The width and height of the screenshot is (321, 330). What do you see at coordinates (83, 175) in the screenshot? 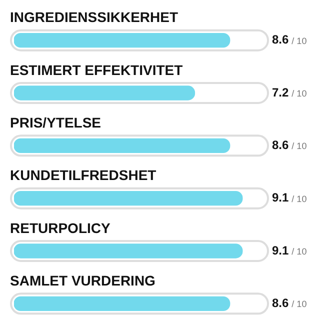
I see `y-tick-label: KUNDETILFREDSHET` at bounding box center [83, 175].